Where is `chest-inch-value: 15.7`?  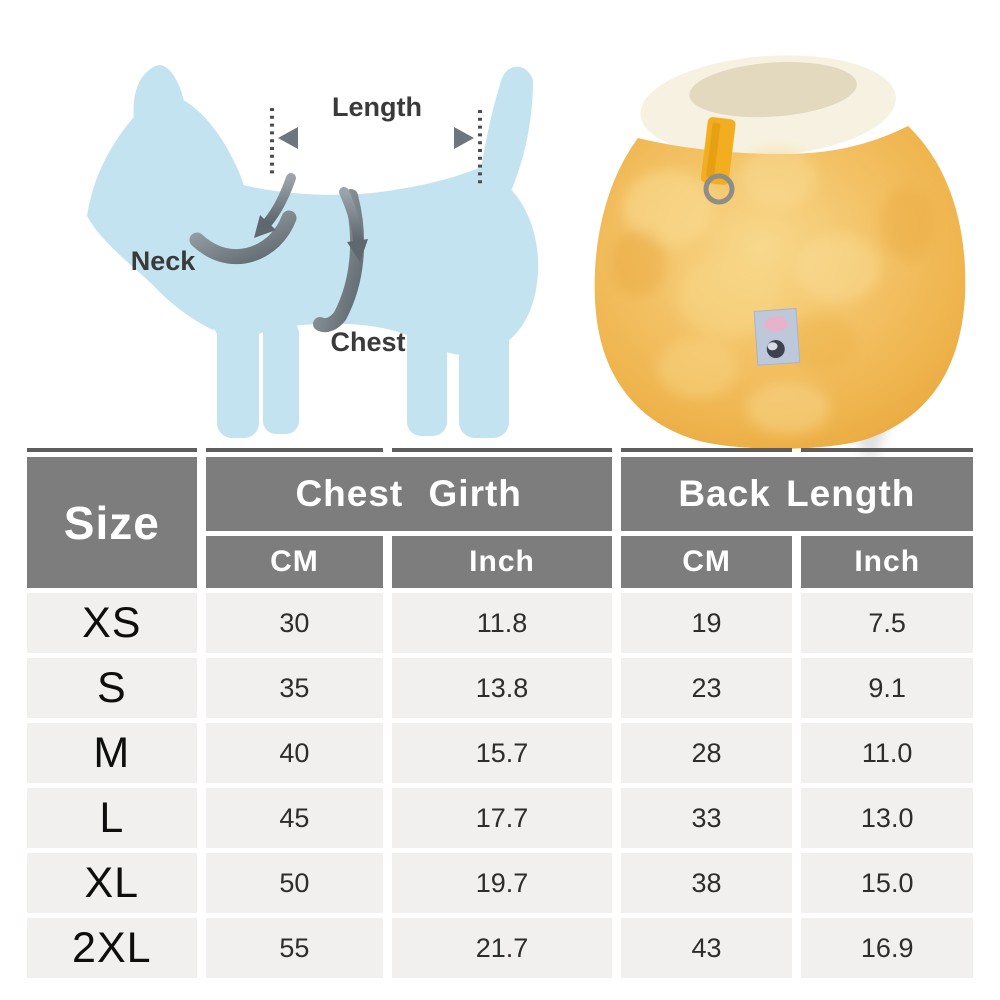 chest-inch-value: 15.7 is located at coordinates (502, 753).